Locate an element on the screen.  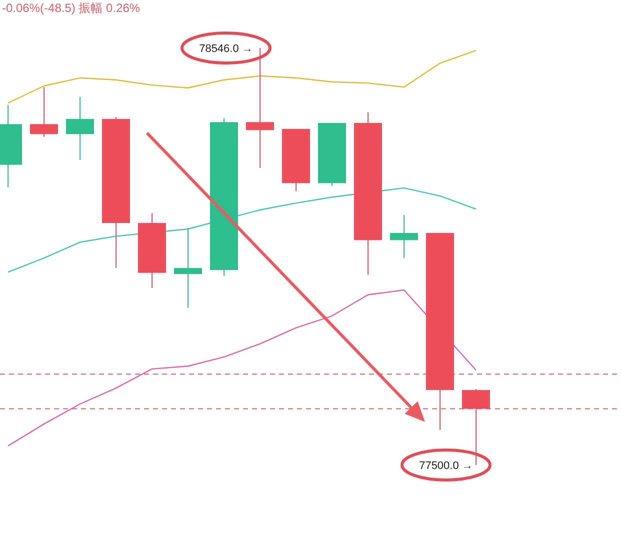
annotation: 77500.0 → is located at coordinates (446, 466).